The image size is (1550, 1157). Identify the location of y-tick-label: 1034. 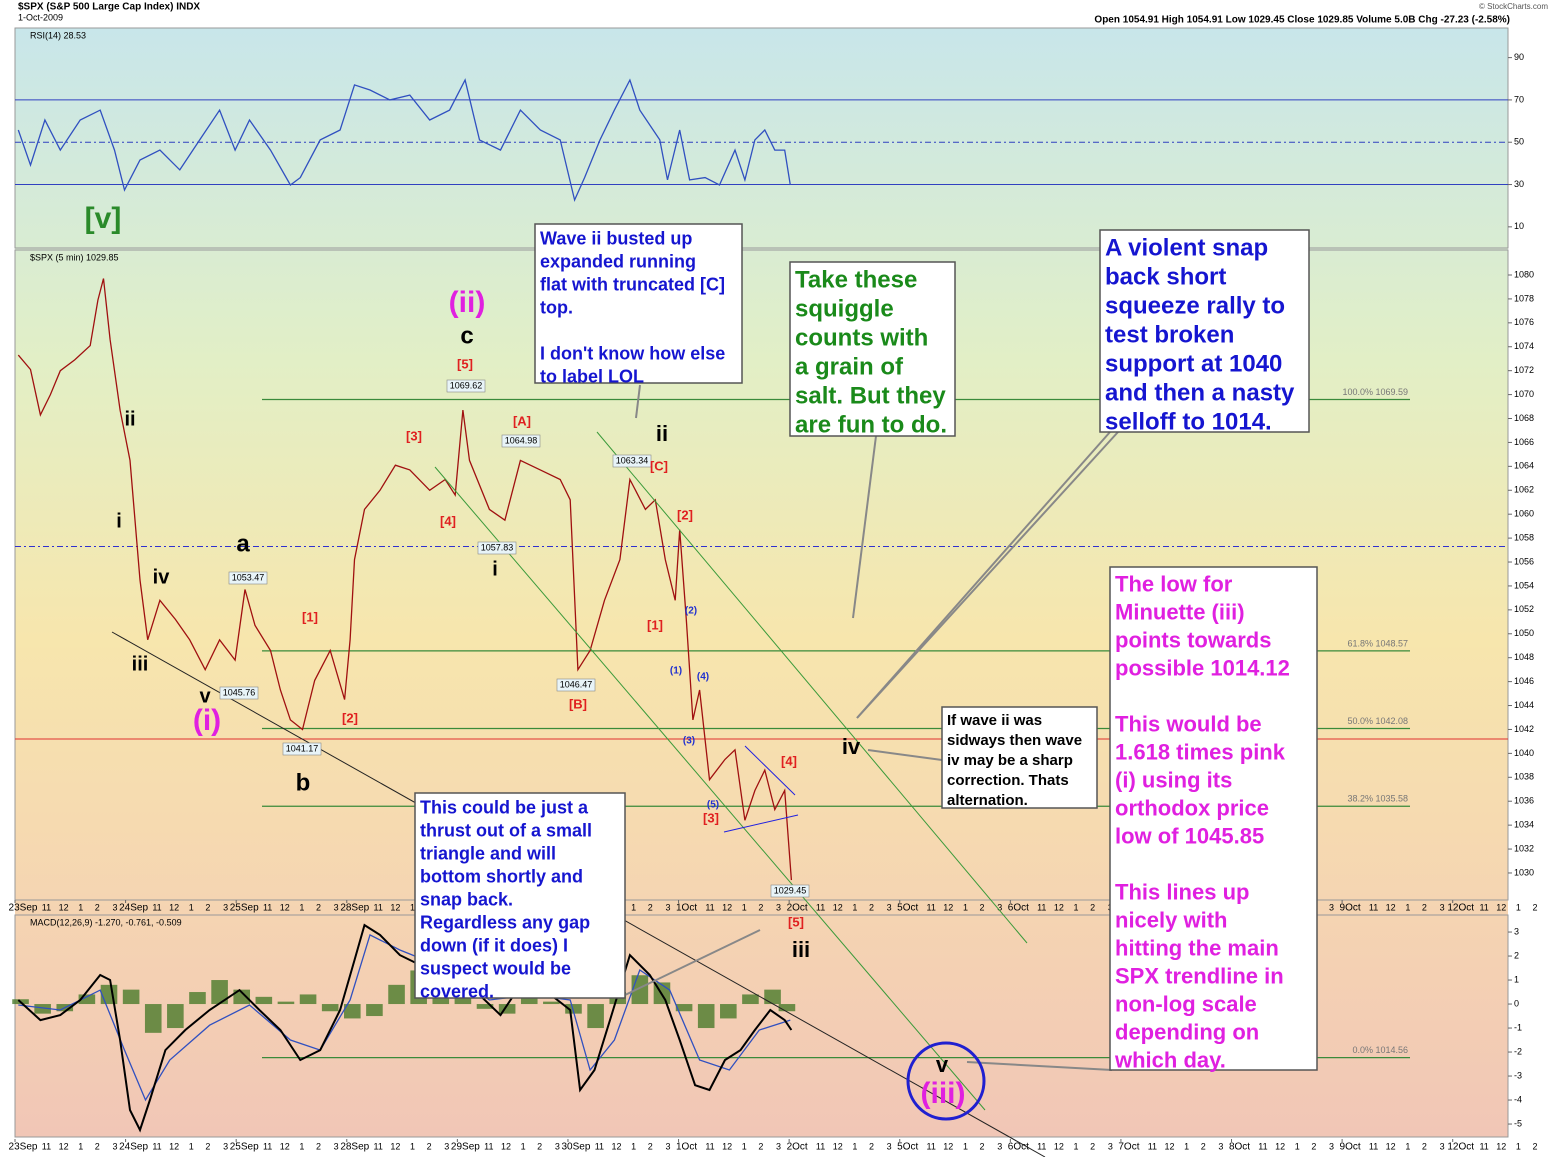
(1524, 825).